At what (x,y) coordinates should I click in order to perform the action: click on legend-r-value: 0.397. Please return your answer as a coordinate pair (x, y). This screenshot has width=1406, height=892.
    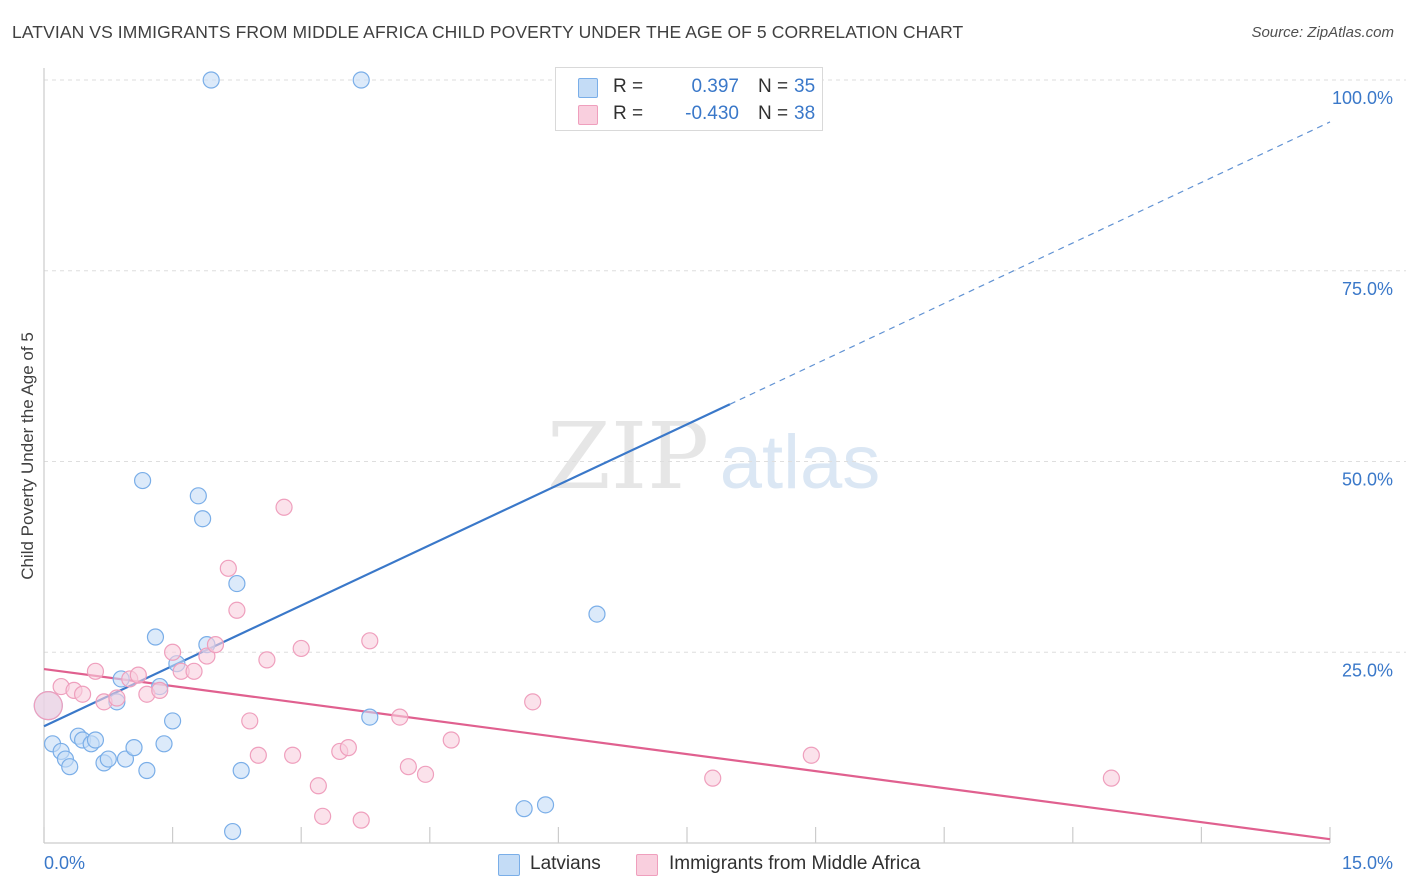
    Looking at the image, I should click on (715, 86).